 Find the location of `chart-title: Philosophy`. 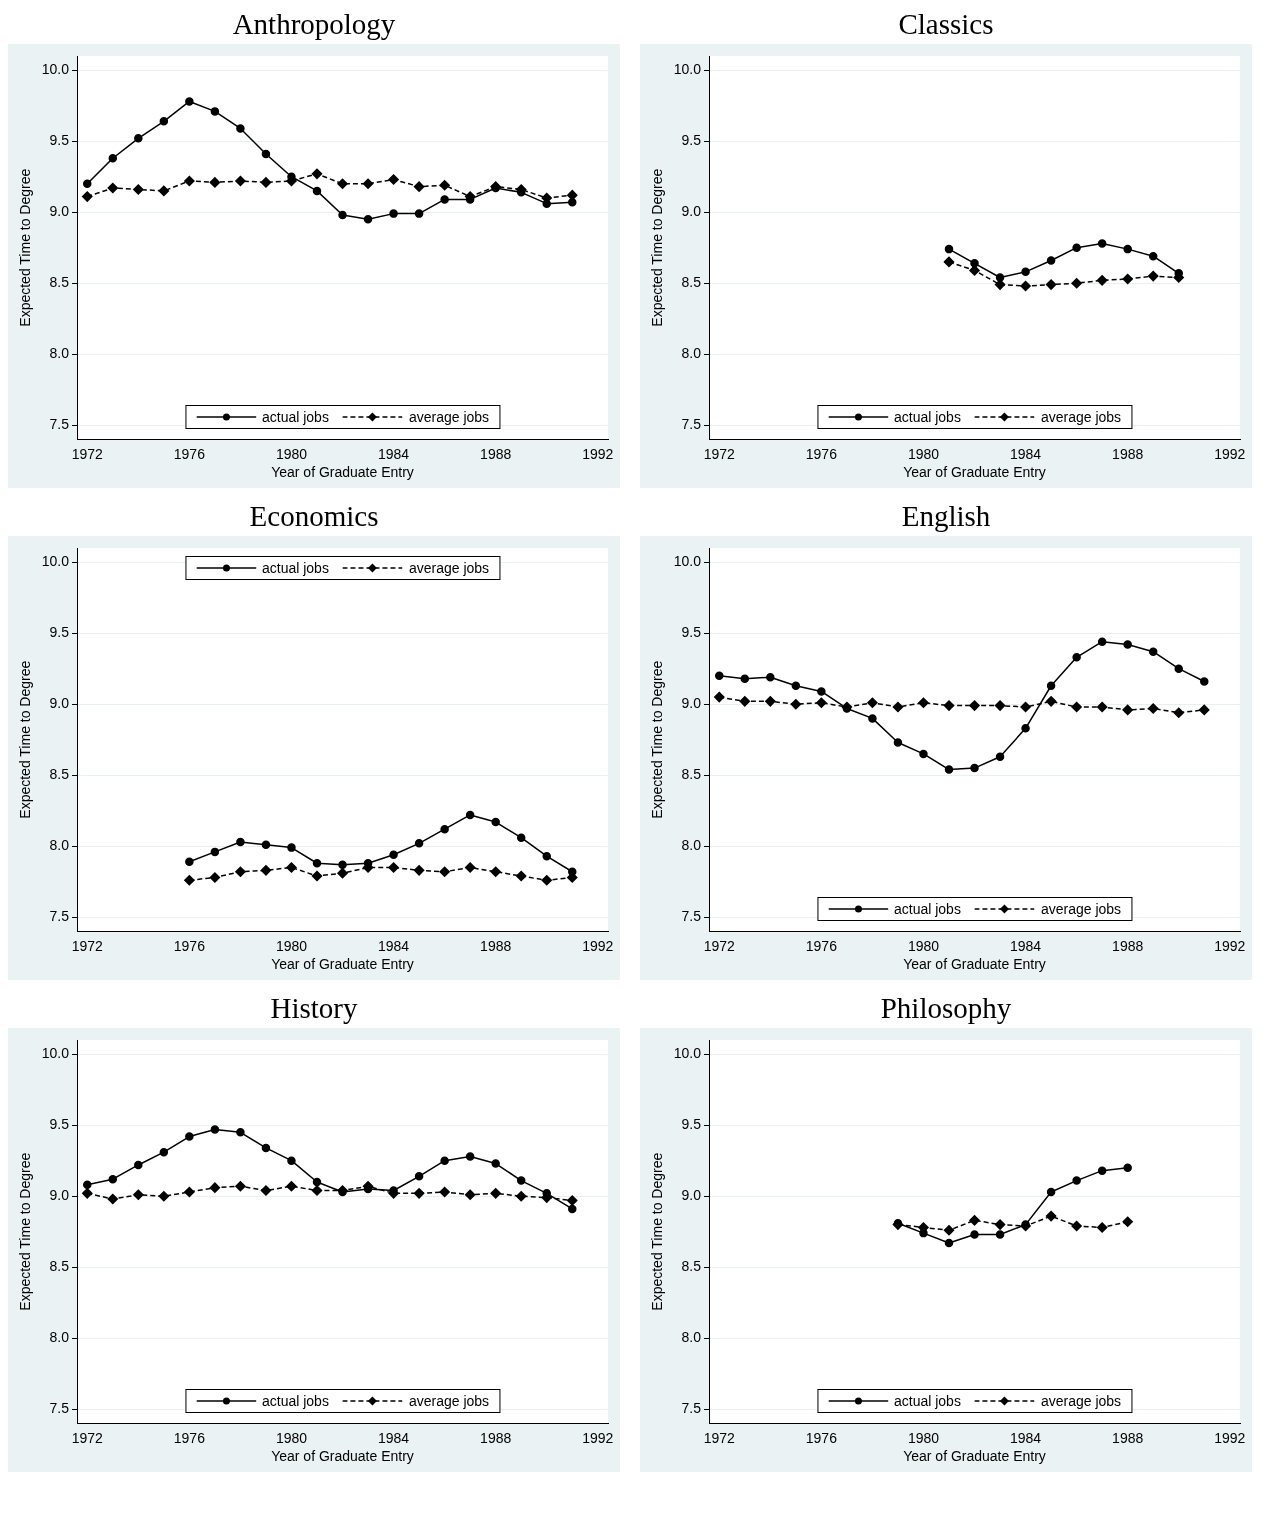

chart-title: Philosophy is located at coordinates (946, 1008).